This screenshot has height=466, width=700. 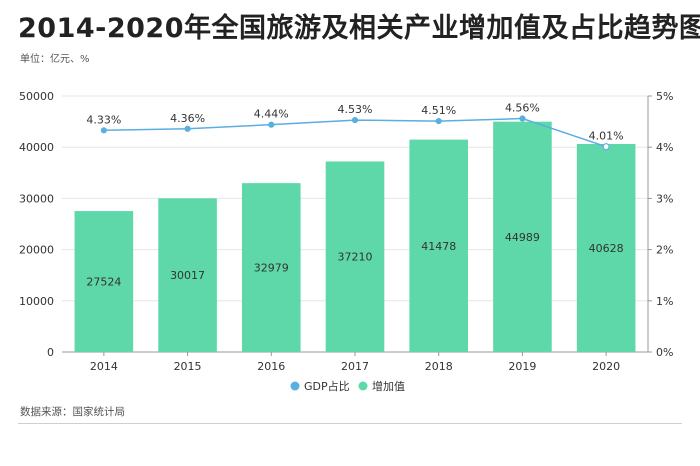 What do you see at coordinates (664, 96) in the screenshot?
I see `y-right-tick-label: 5%` at bounding box center [664, 96].